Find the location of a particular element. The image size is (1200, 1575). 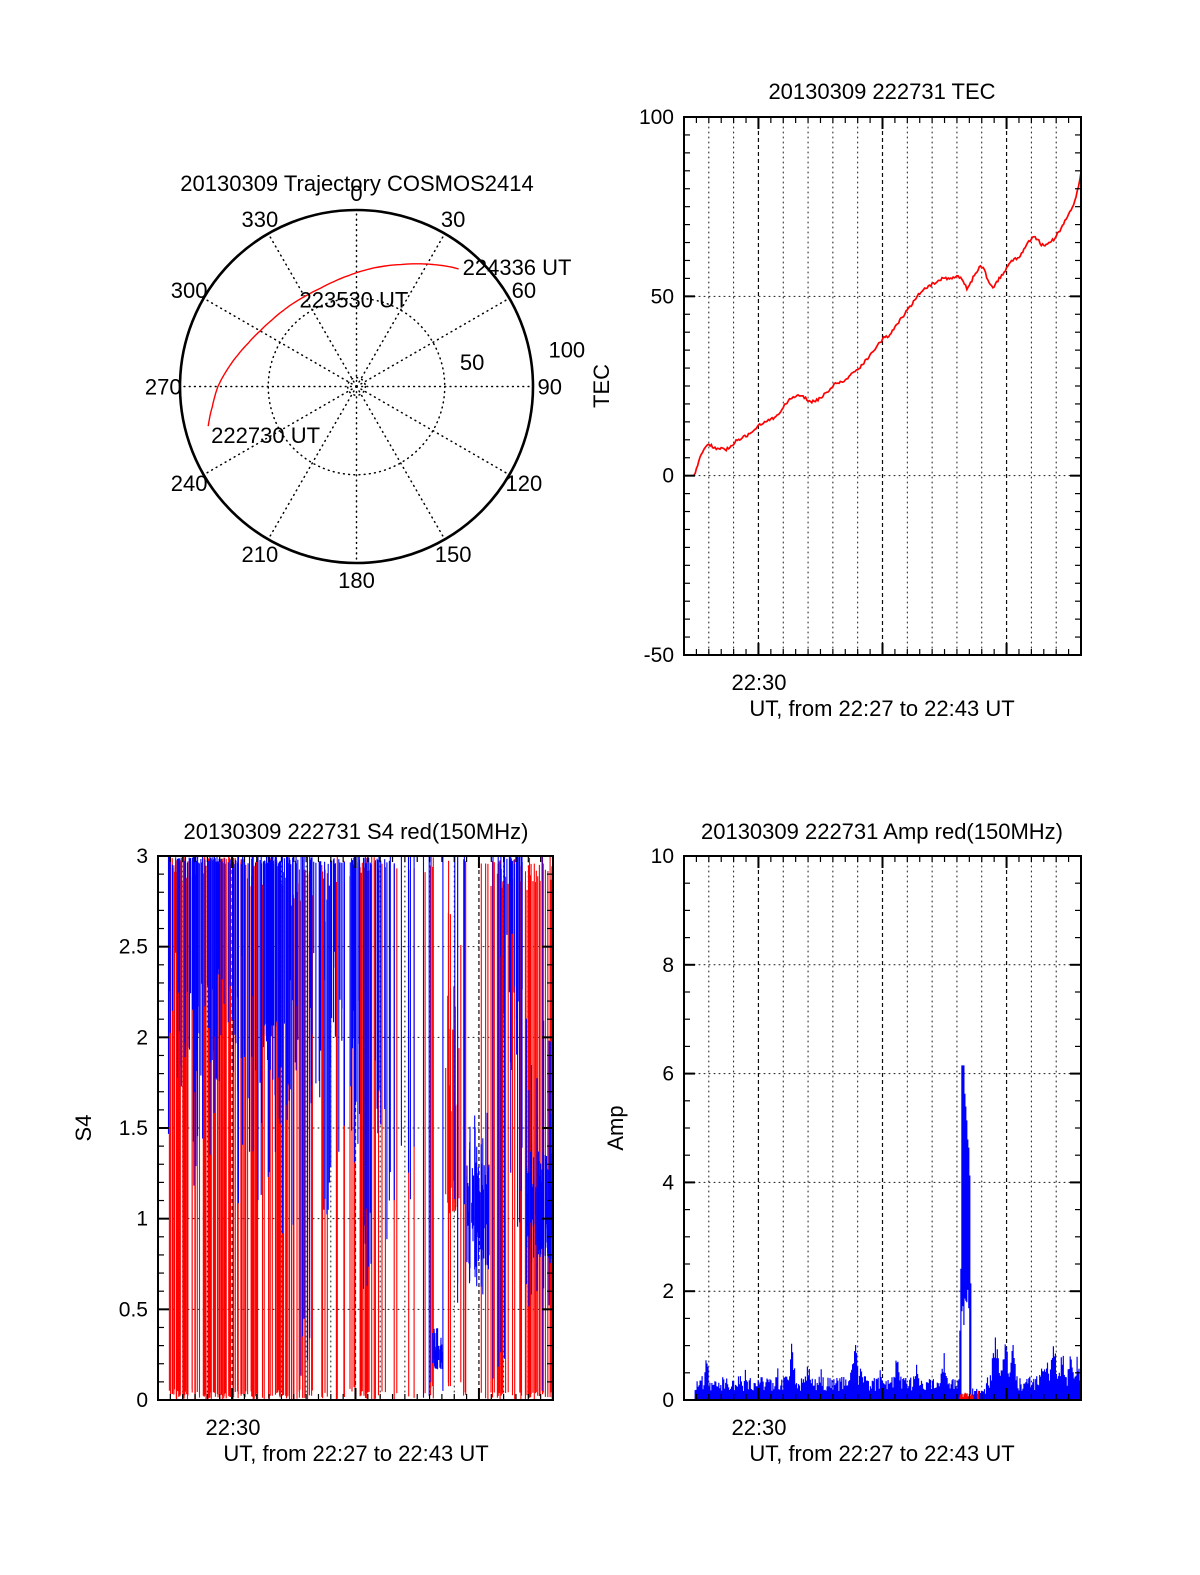

s4-red-series is located at coordinates (361, 1128).